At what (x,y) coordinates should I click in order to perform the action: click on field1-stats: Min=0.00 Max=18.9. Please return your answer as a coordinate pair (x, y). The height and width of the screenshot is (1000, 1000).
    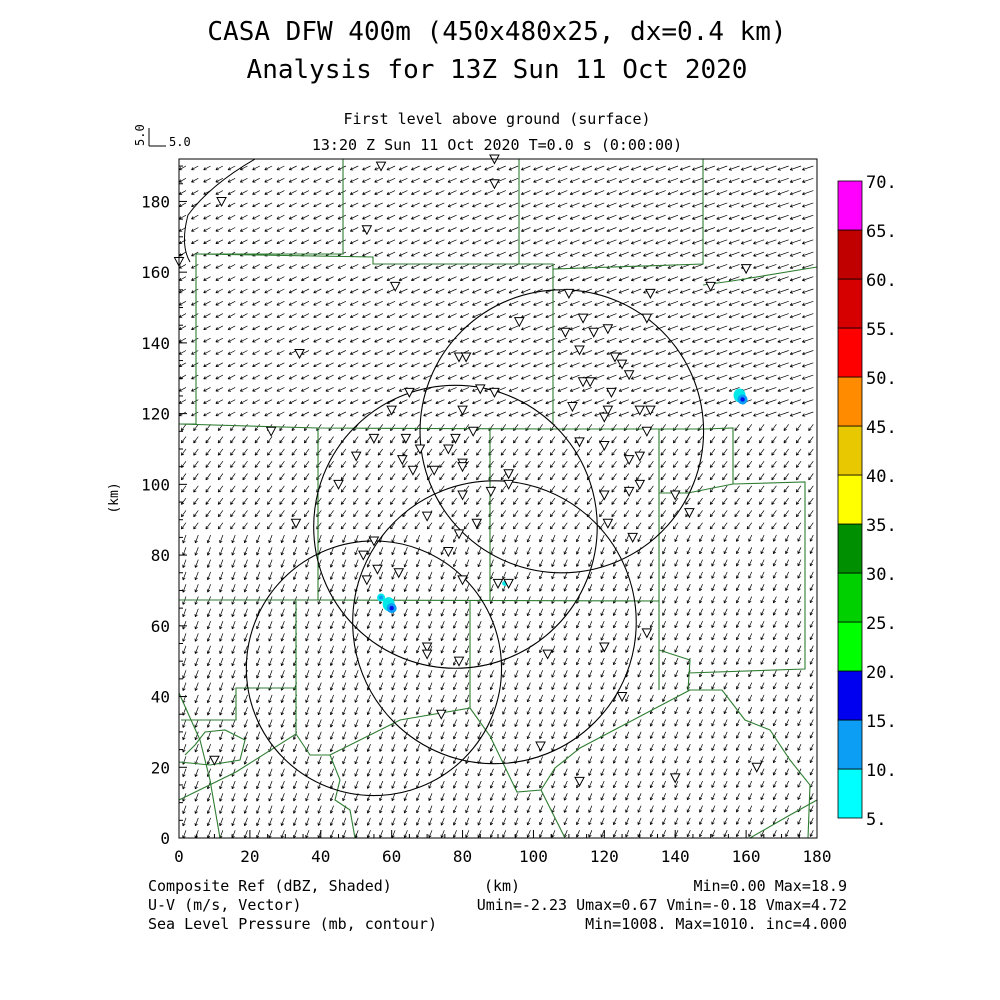
    Looking at the image, I should click on (770, 886).